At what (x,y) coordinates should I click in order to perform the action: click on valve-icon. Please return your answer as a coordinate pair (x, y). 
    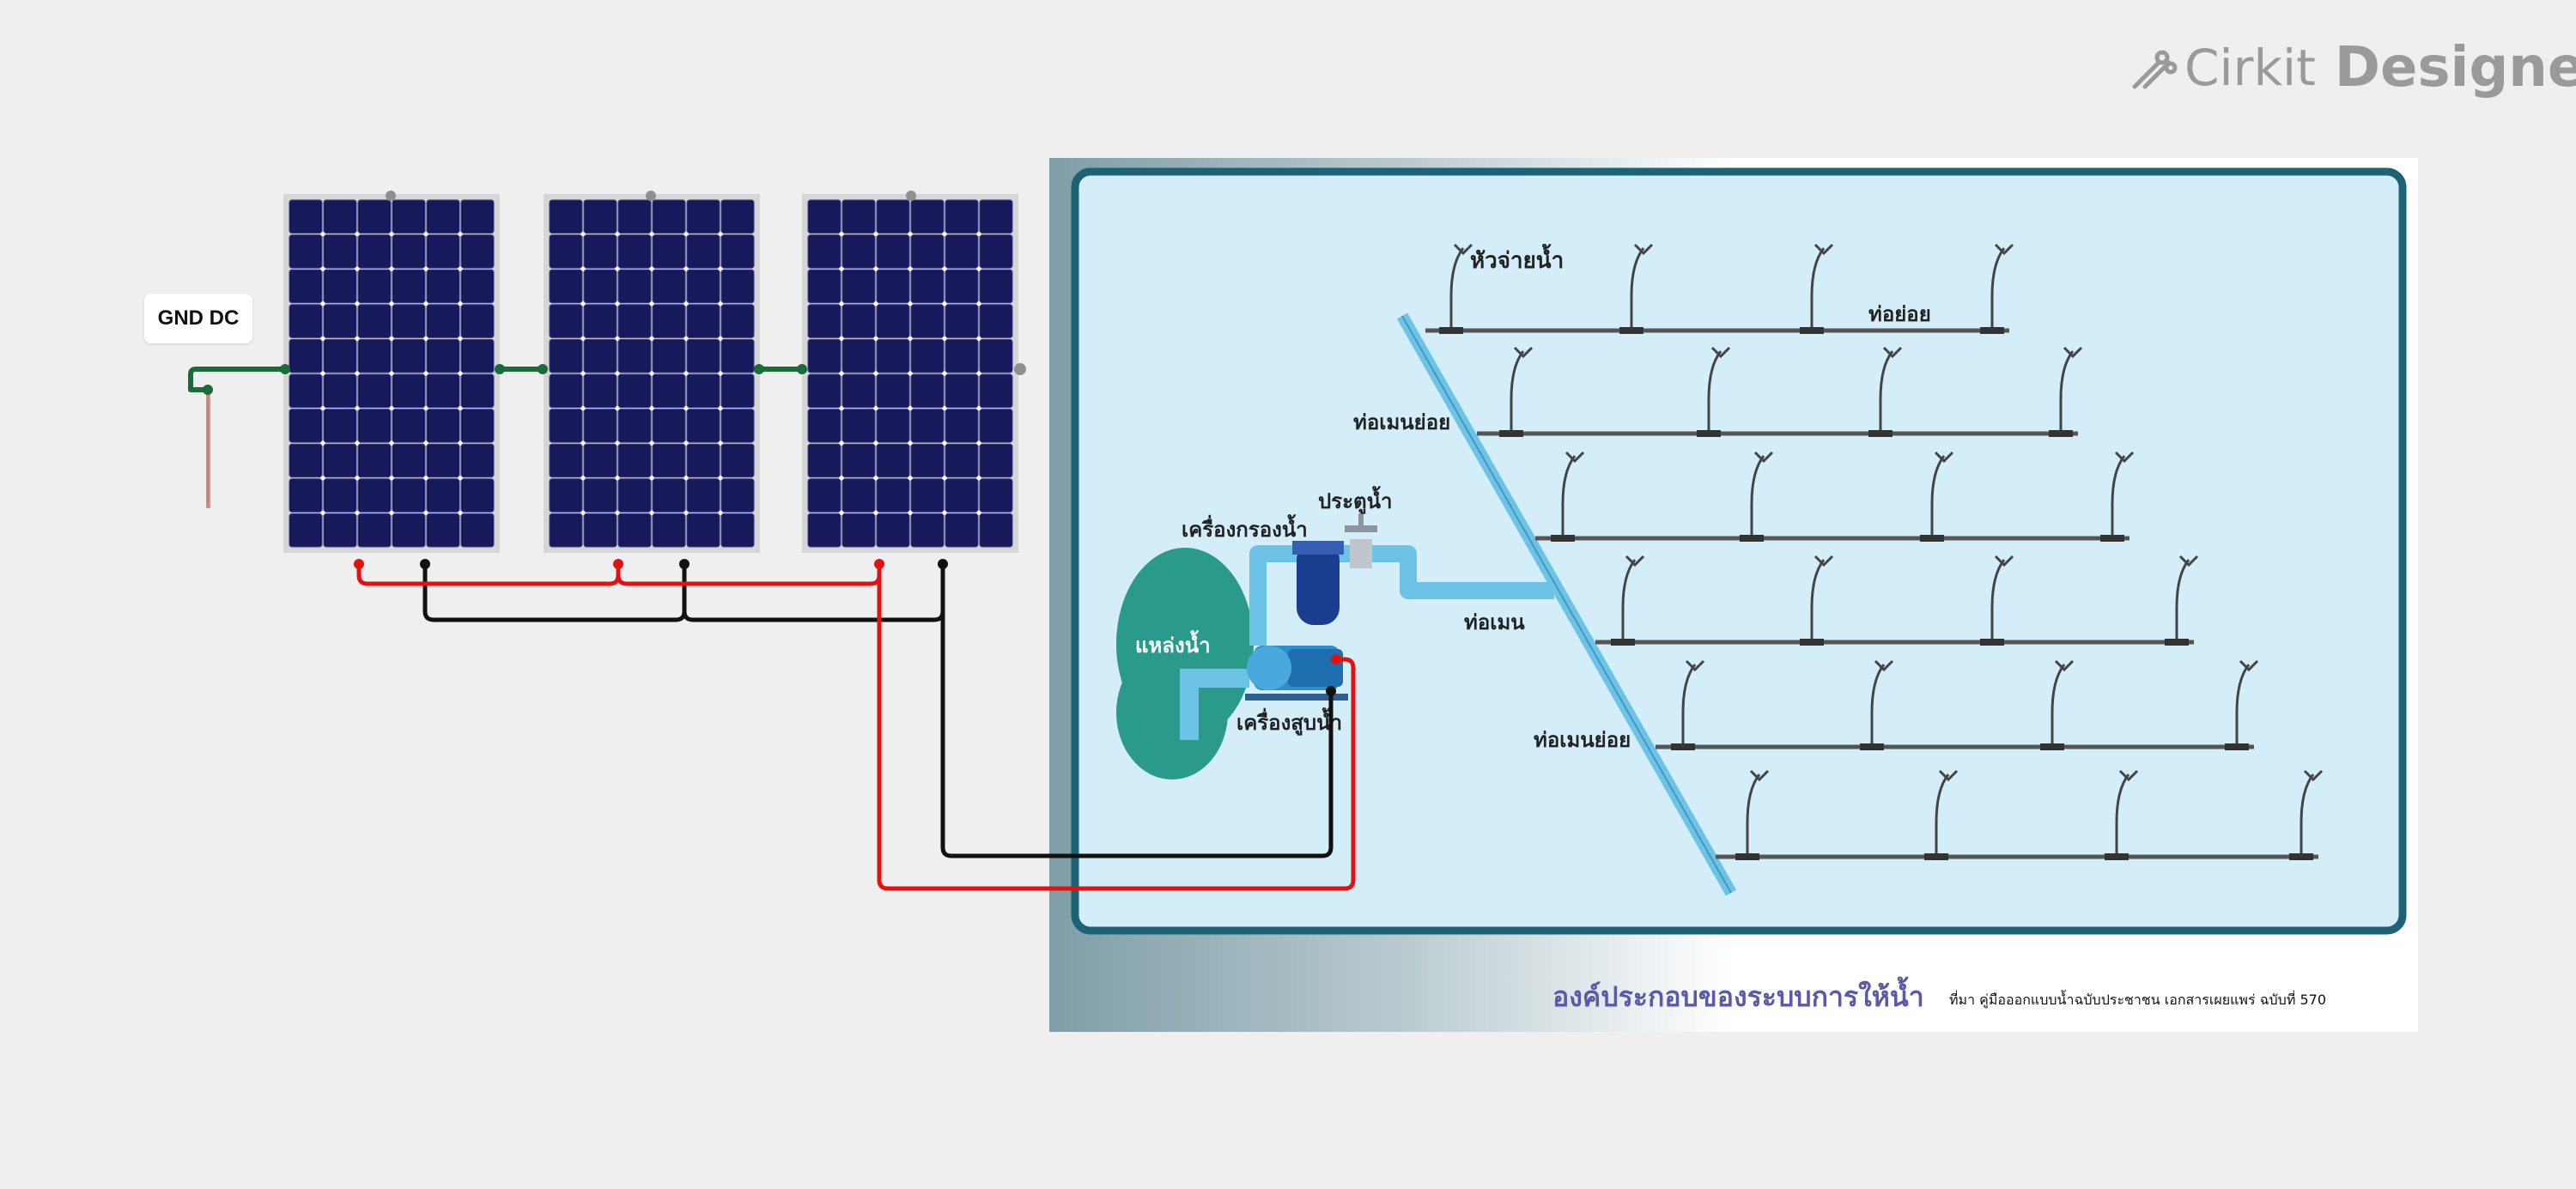
    Looking at the image, I should click on (1361, 540).